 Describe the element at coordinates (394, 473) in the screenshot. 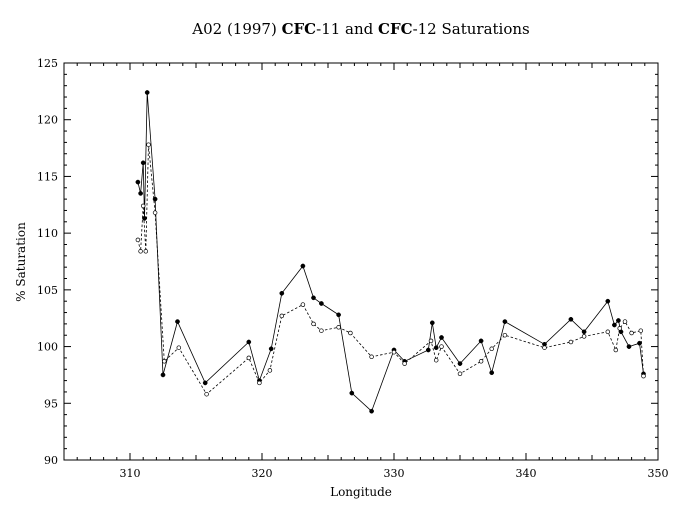

I see `x-tick-label: 330` at that location.